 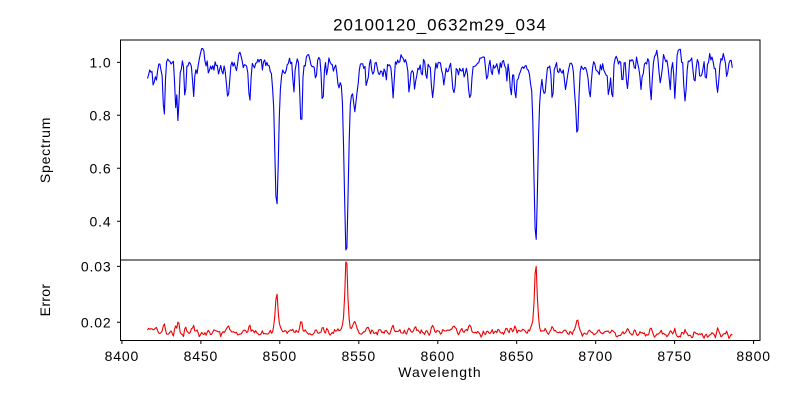 What do you see at coordinates (122, 356) in the screenshot?
I see `svg-text: 8400` at bounding box center [122, 356].